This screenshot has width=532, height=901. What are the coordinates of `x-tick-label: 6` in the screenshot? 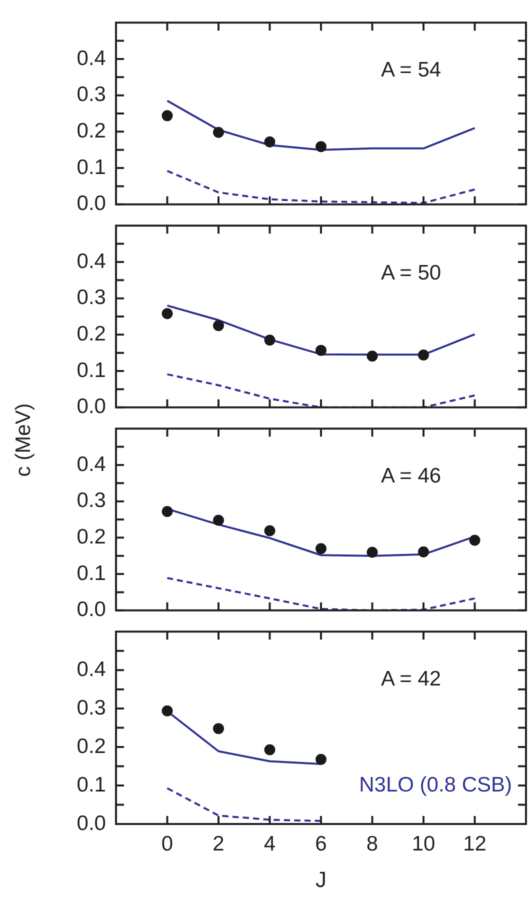 It's located at (321, 844).